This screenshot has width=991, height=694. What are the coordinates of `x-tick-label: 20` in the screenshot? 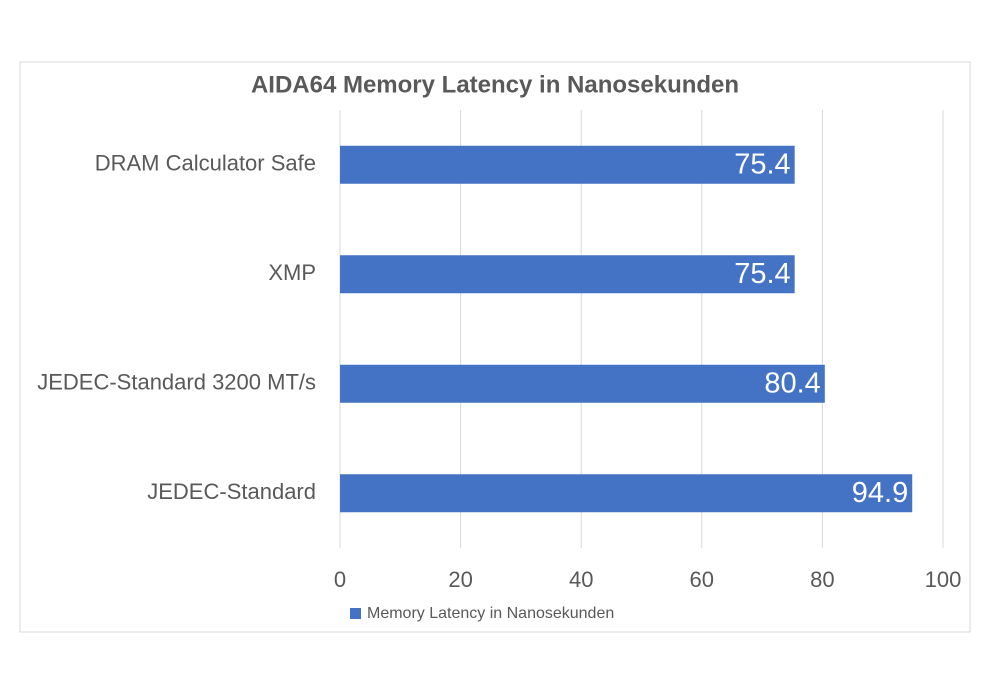 It's located at (460, 579).